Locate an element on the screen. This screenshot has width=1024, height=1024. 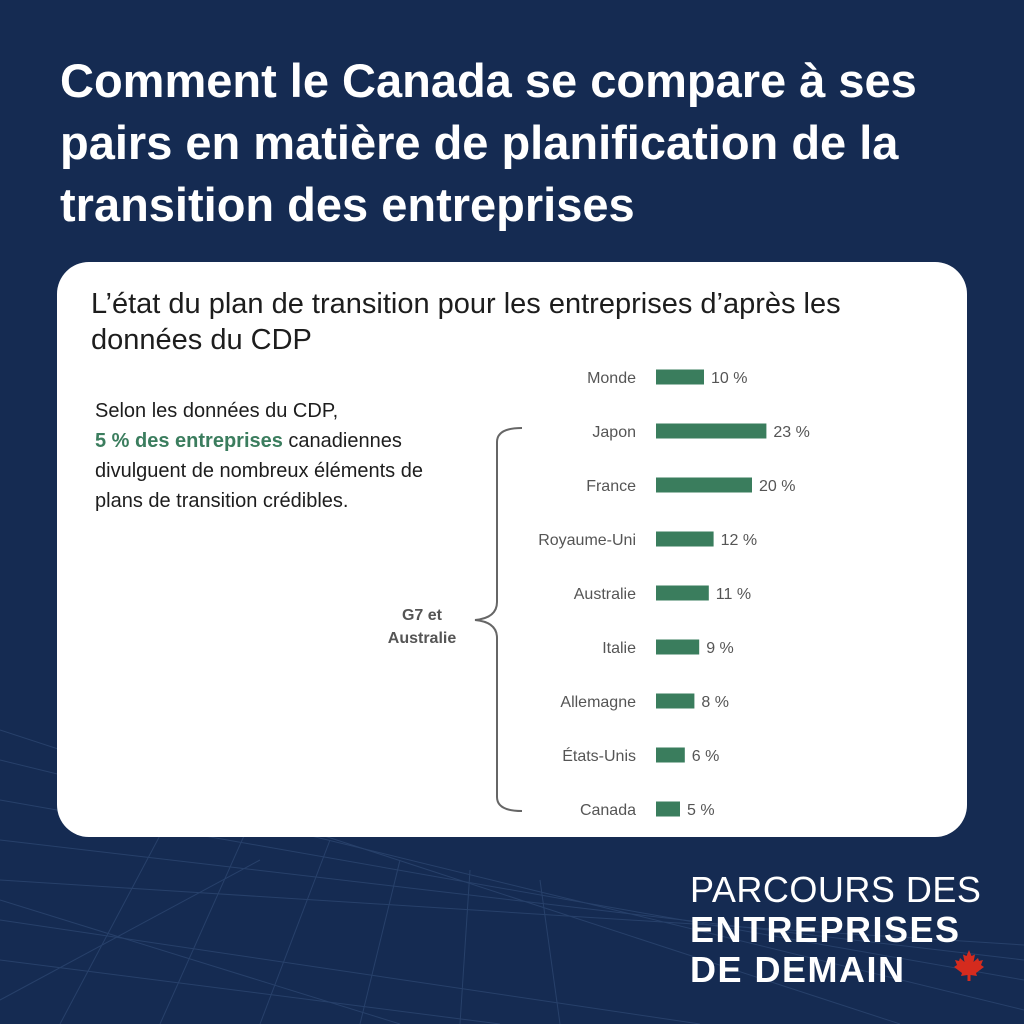
bar-japon is located at coordinates (711, 431).